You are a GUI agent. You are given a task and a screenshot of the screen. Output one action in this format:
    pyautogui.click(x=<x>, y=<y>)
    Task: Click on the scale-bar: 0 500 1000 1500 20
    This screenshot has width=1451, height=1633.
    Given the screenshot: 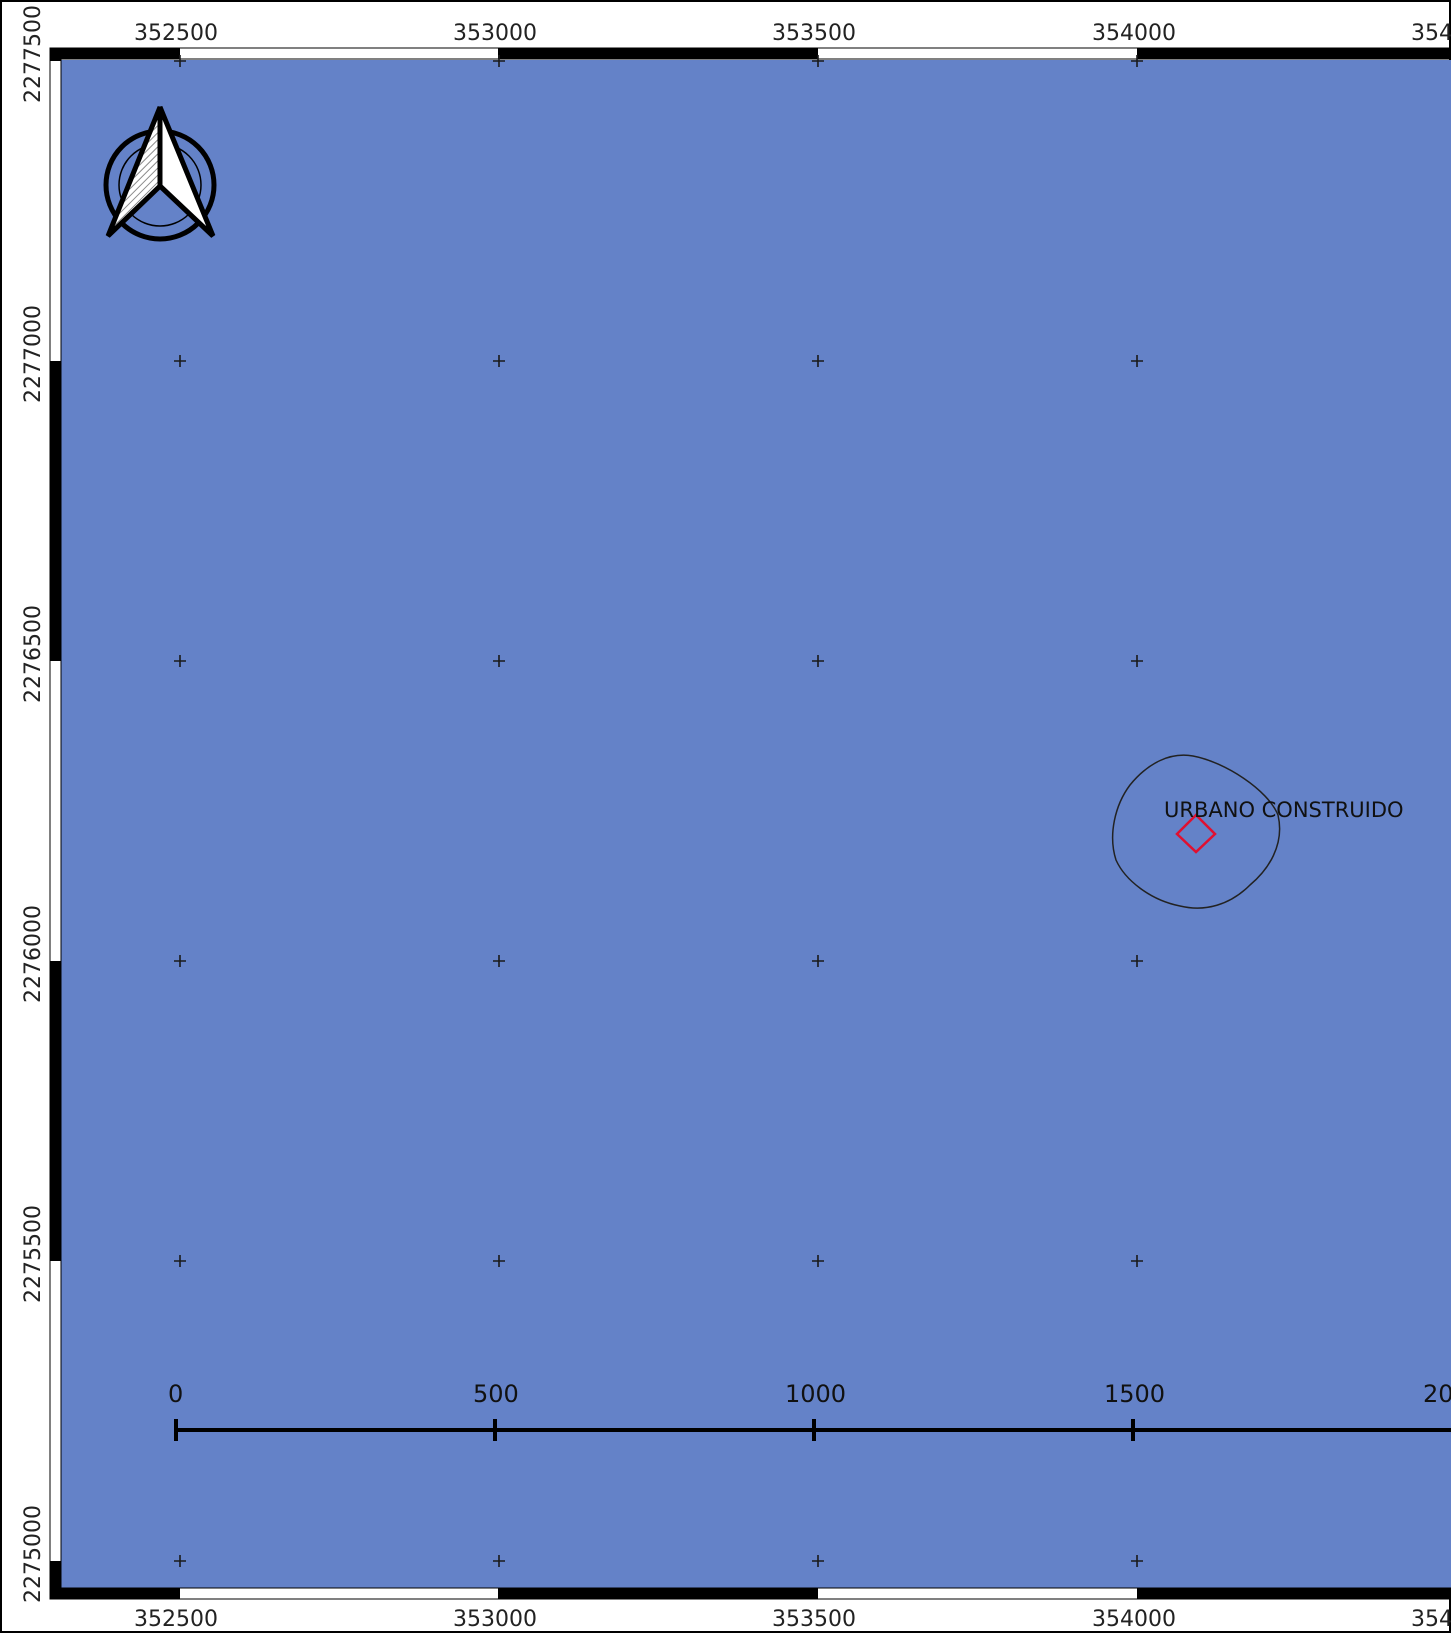 What is the action you would take?
    pyautogui.click(x=809, y=1410)
    